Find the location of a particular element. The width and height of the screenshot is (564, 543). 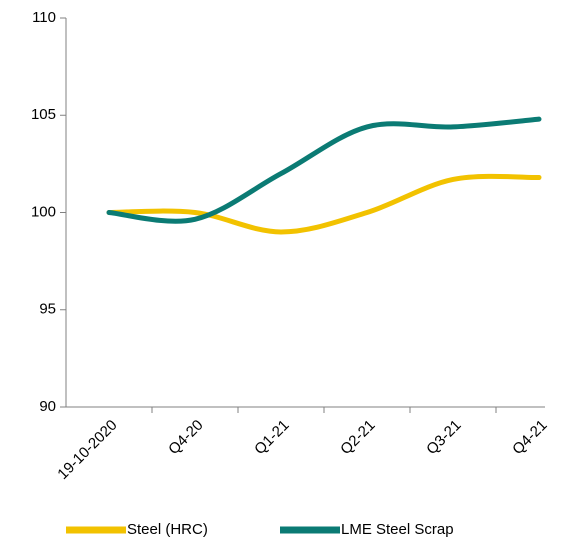

y-tick-label: 110 is located at coordinates (44, 17).